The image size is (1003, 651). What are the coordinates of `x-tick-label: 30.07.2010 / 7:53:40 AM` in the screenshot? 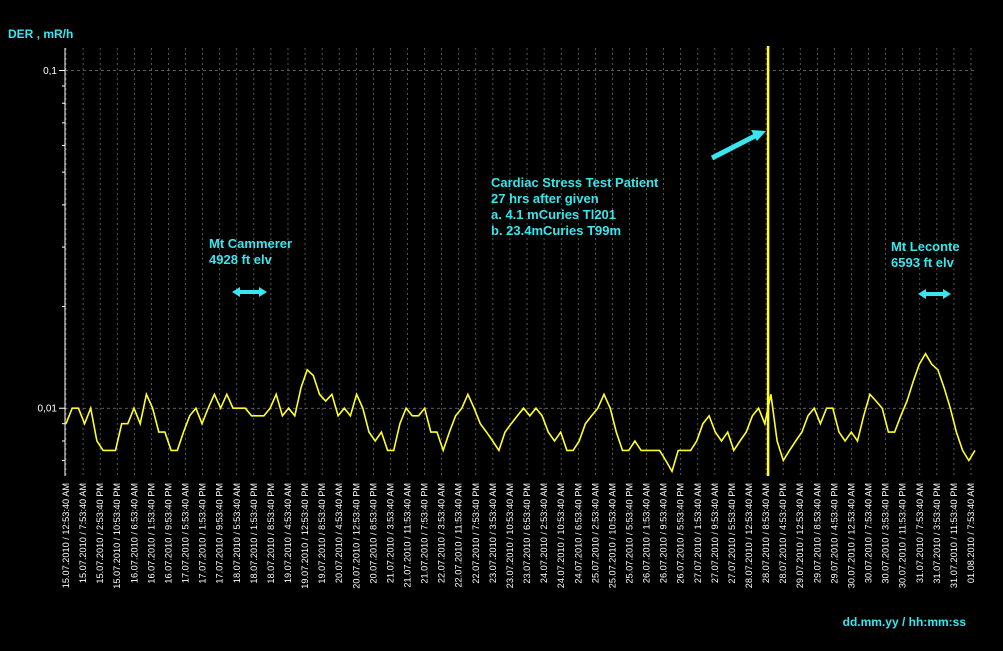 It's located at (869, 533).